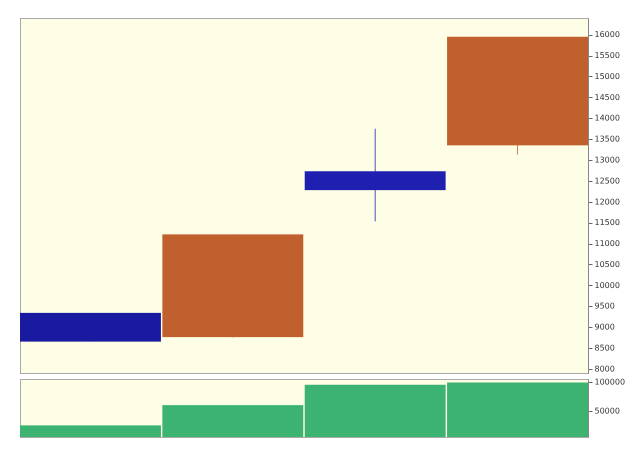 This screenshot has height=459, width=641. I want to click on y-tick-label: 15500, so click(607, 55).